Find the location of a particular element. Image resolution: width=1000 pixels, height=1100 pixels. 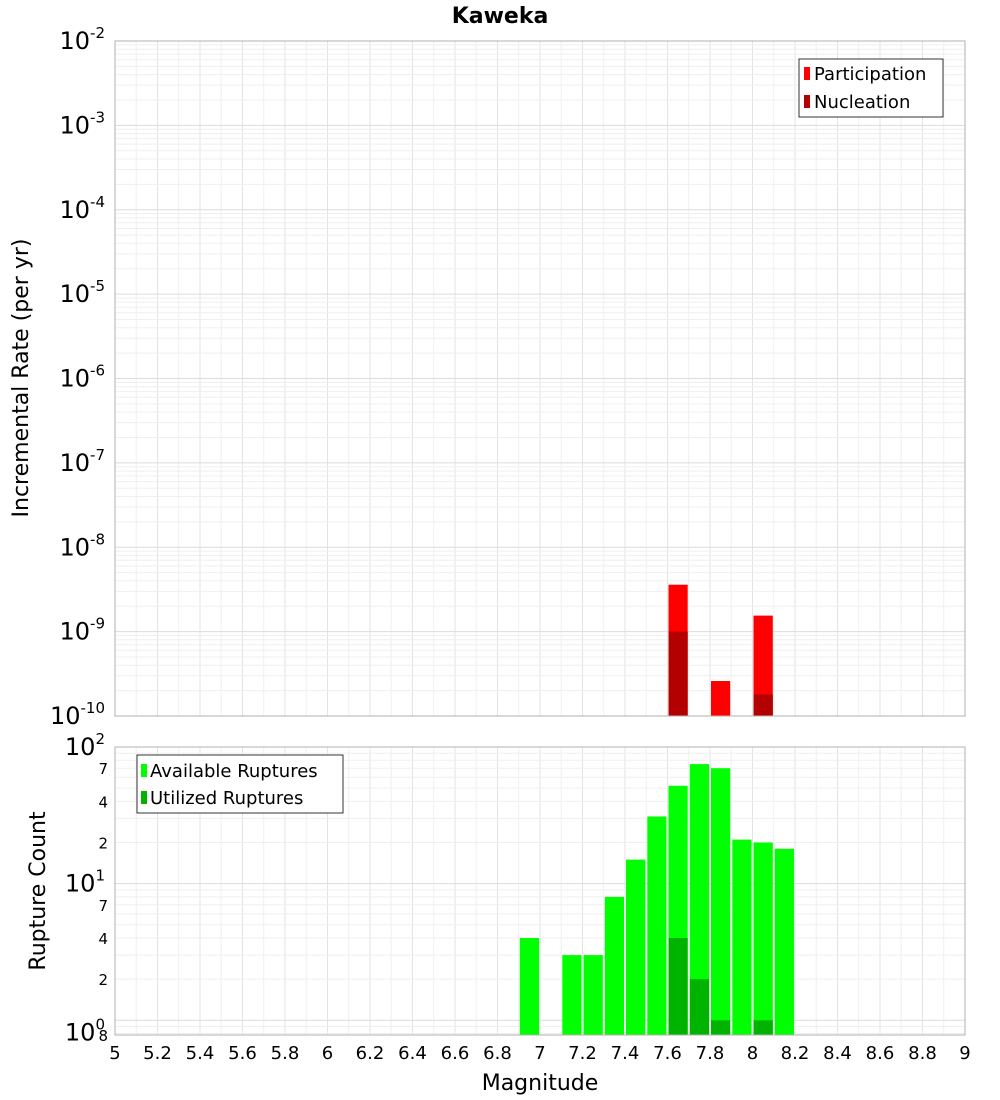

x-tick-label: 7.2 is located at coordinates (582, 1053).